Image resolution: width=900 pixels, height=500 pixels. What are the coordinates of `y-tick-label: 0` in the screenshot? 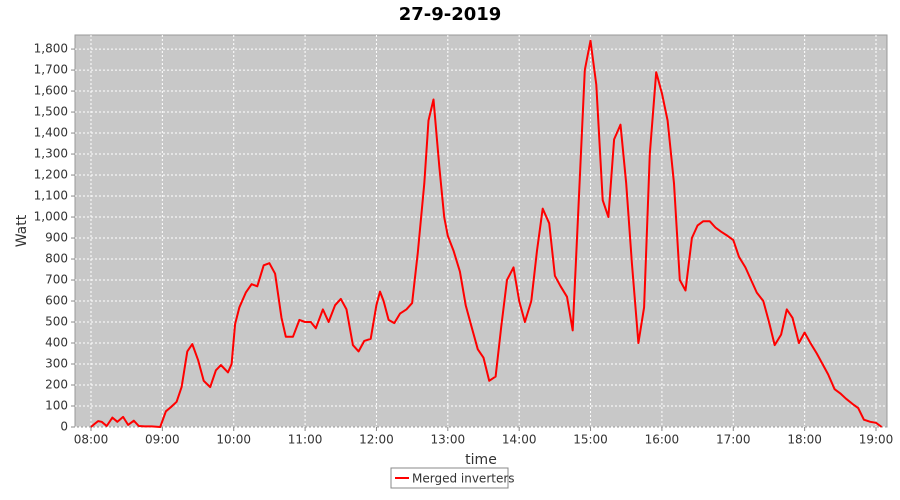 It's located at (64, 427).